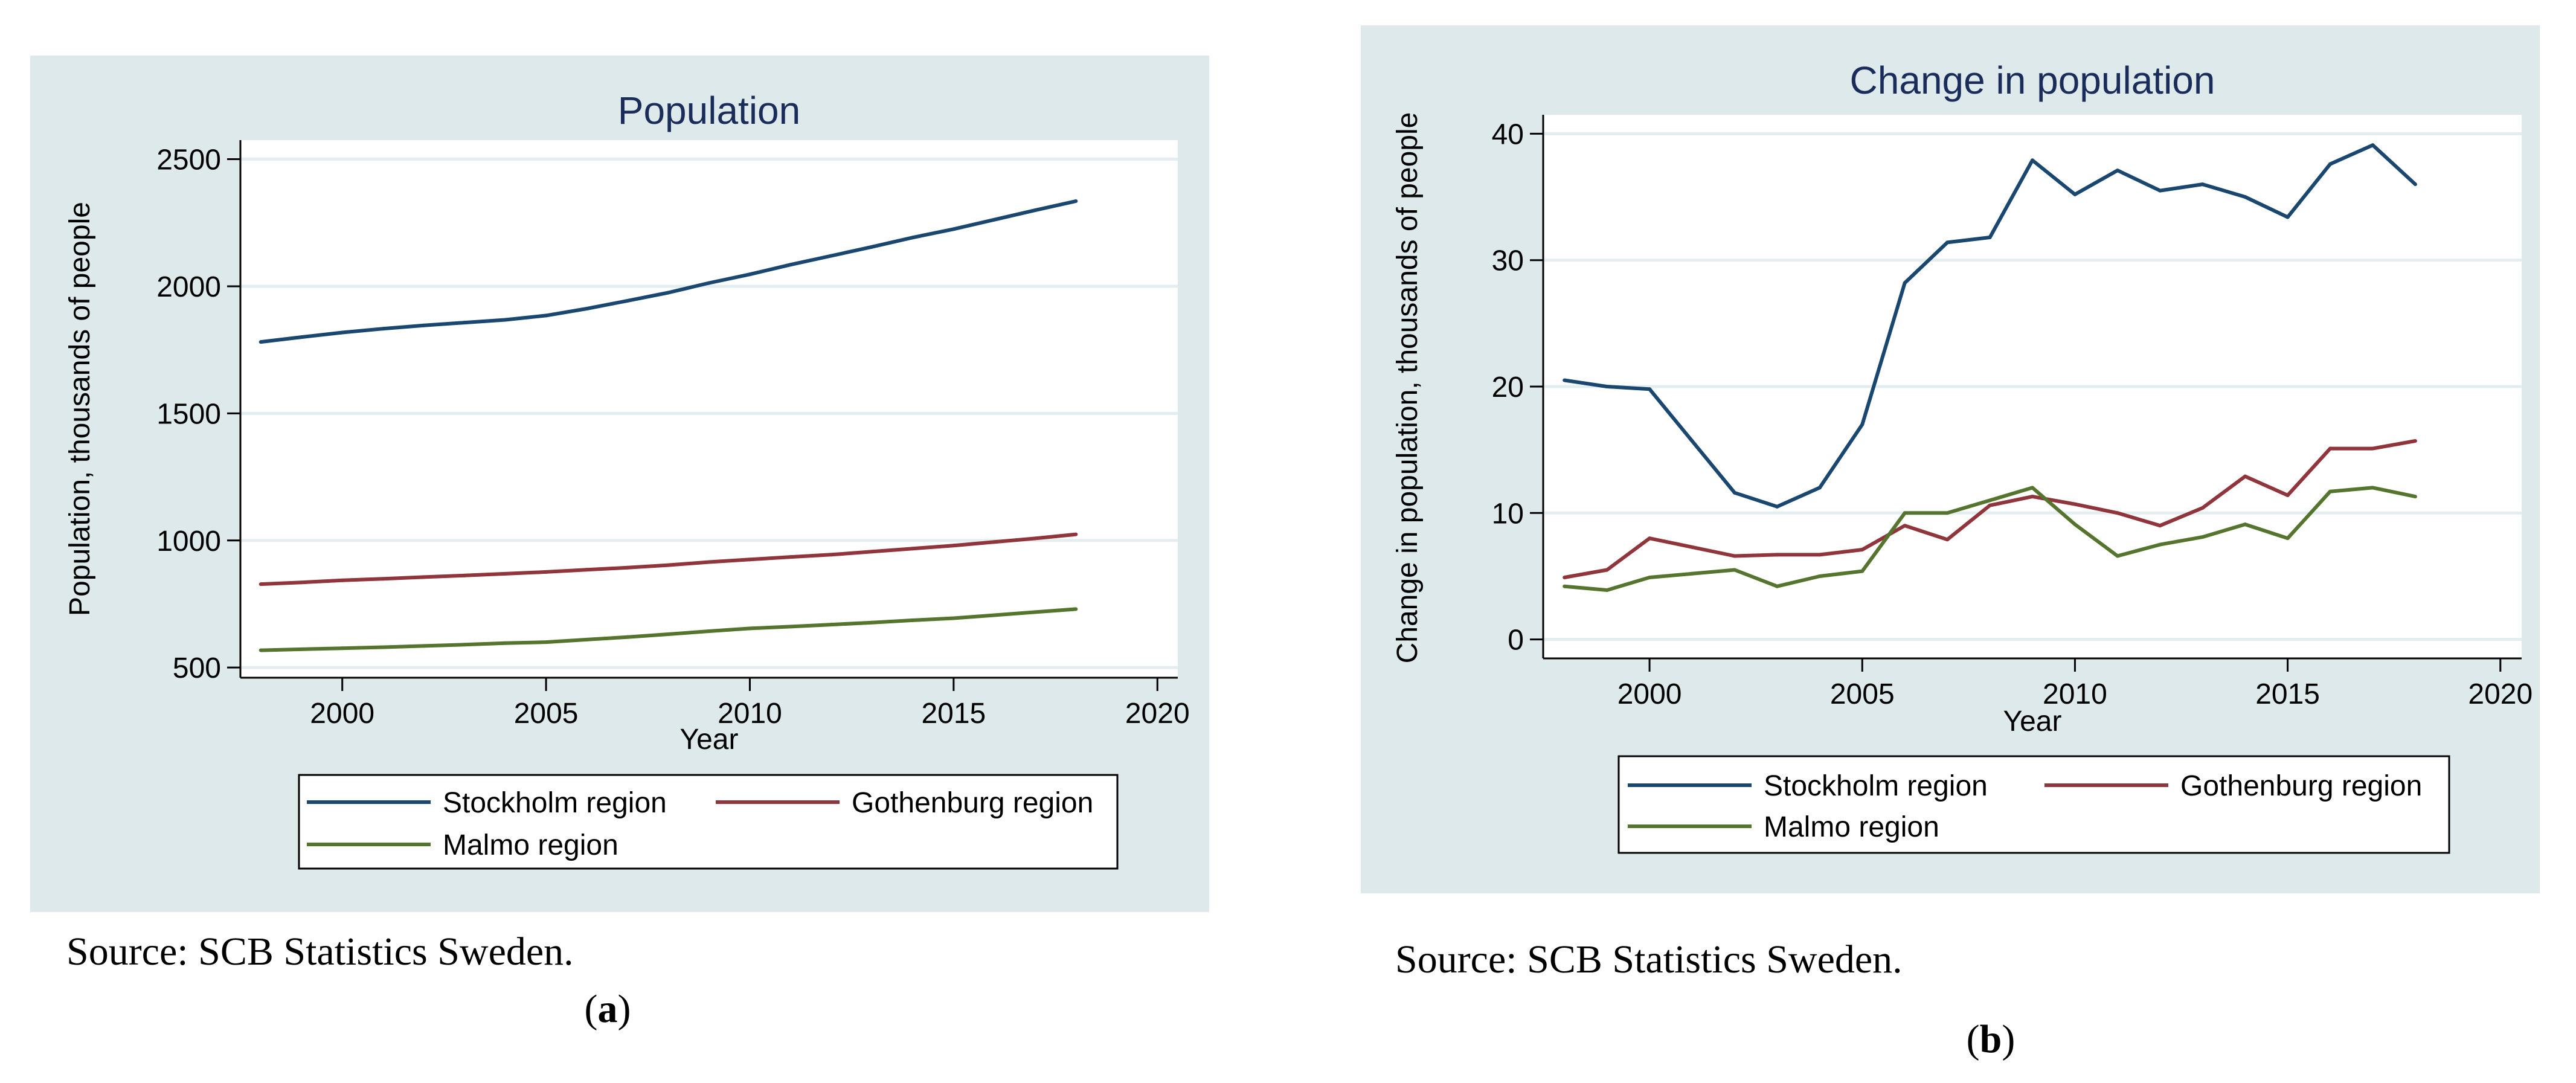 The height and width of the screenshot is (1083, 2576). I want to click on chart-b-x-tick-label-2015: 2015, so click(2287, 694).